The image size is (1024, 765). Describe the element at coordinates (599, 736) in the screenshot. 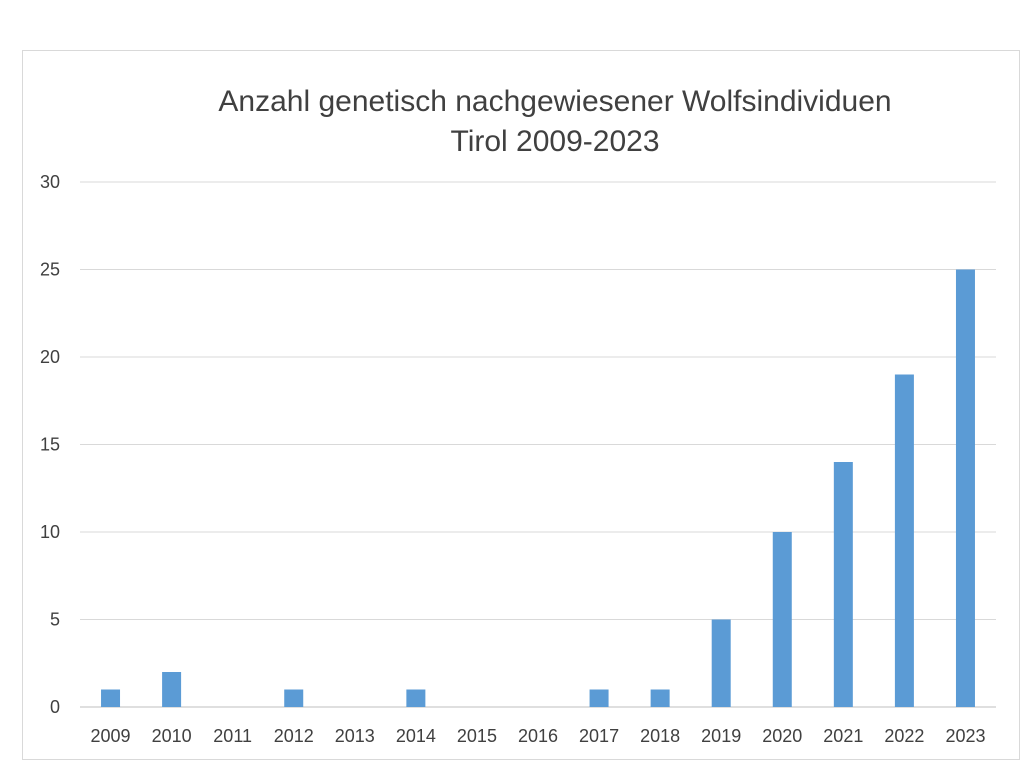

I see `x-tick-label: 2017` at that location.